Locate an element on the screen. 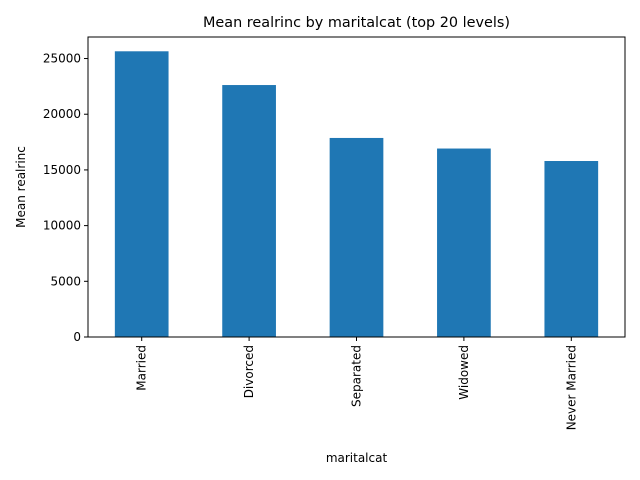 The height and width of the screenshot is (480, 640). x-tick-label-0: Married is located at coordinates (142, 368).